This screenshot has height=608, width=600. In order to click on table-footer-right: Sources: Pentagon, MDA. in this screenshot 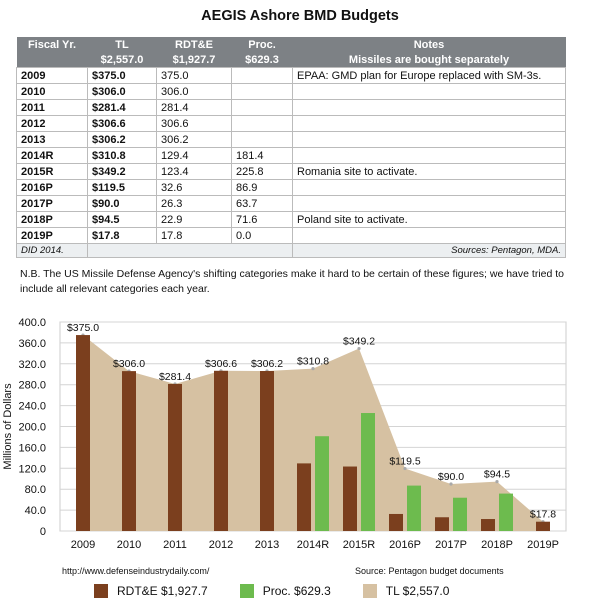, I will do `click(429, 250)`.